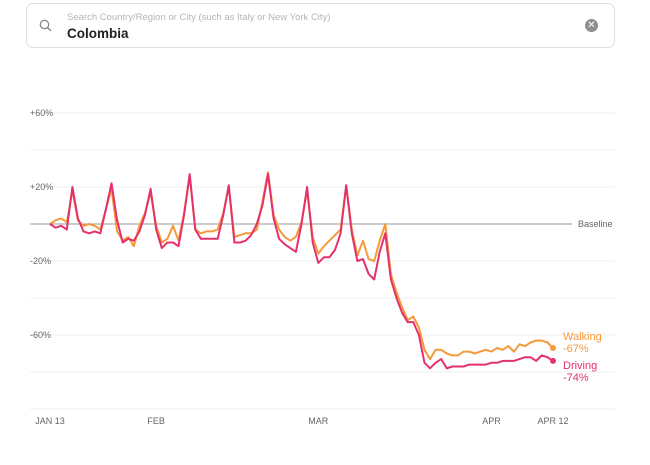  Describe the element at coordinates (318, 421) in the screenshot. I see `x-tick-label: MAR` at that location.